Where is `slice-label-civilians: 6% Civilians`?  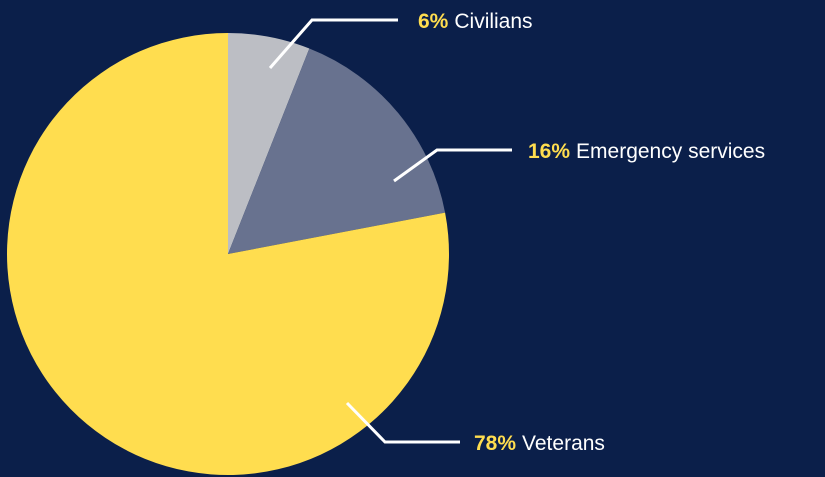 slice-label-civilians: 6% Civilians is located at coordinates (475, 21).